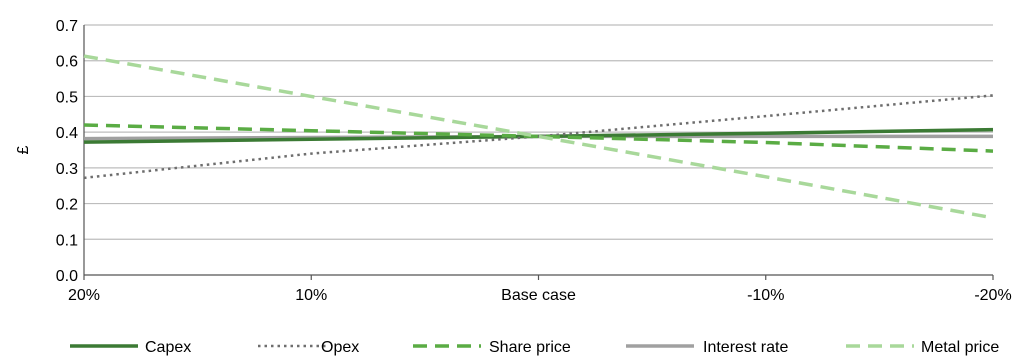 This screenshot has width=1016, height=356. Describe the element at coordinates (67, 62) in the screenshot. I see `y-tick-label: 0.6` at that location.